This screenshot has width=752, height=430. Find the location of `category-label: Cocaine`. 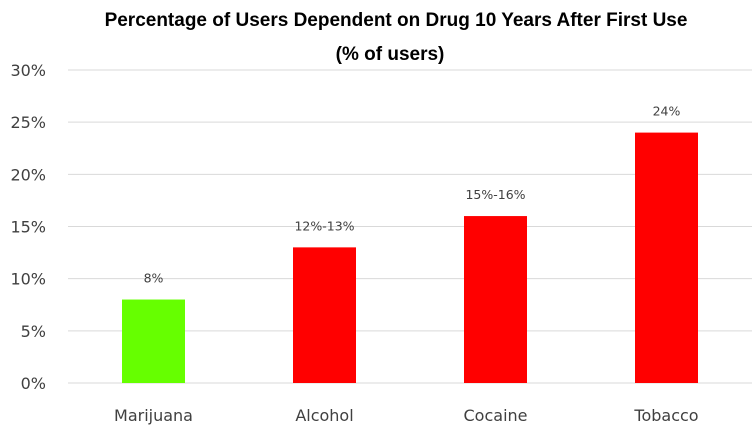

category-label: Cocaine is located at coordinates (496, 415).